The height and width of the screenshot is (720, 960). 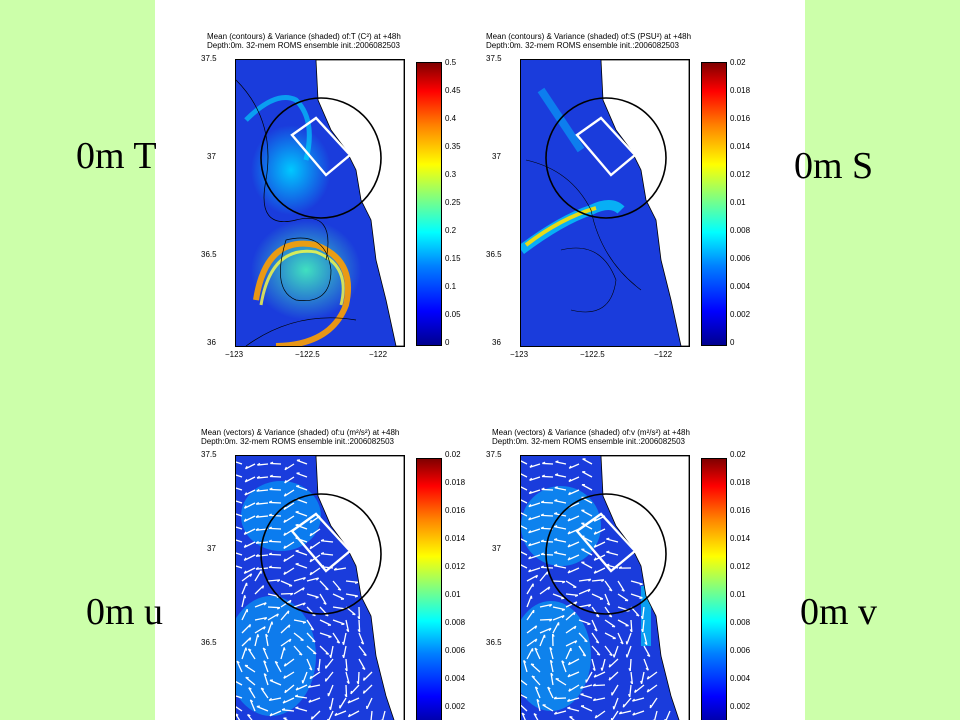 What do you see at coordinates (738, 62) in the screenshot?
I see `colorbar-tick: 0.02` at bounding box center [738, 62].